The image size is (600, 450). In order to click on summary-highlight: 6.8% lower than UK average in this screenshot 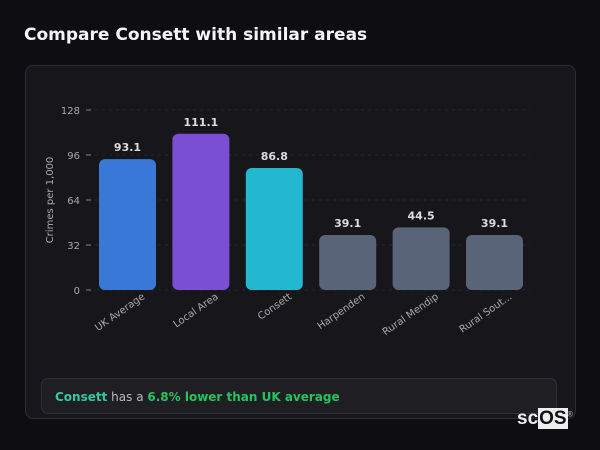, I will do `click(243, 397)`.